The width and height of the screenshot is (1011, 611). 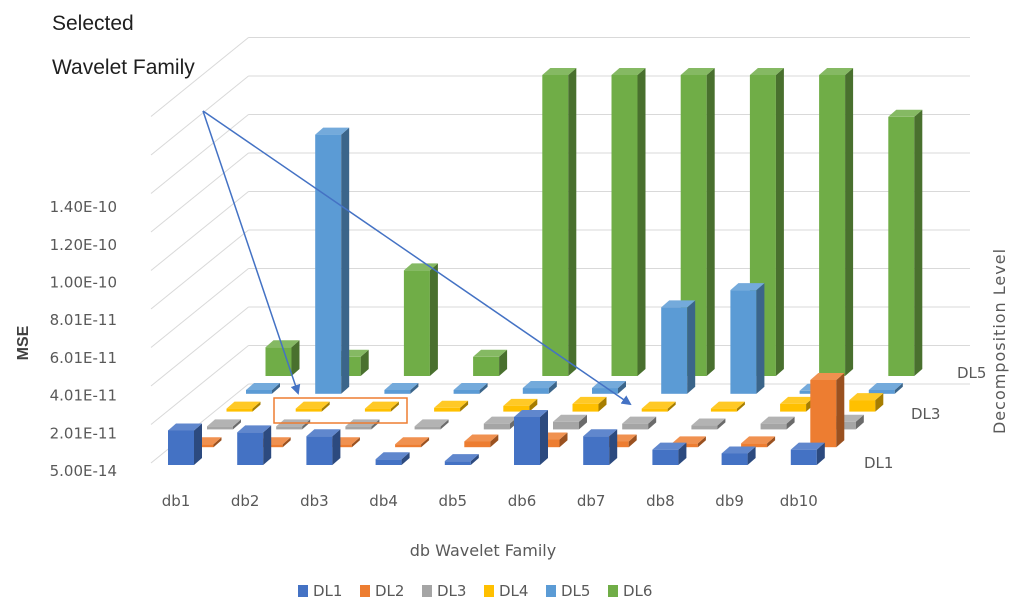 I want to click on bar-dl4-db5, so click(x=520, y=405).